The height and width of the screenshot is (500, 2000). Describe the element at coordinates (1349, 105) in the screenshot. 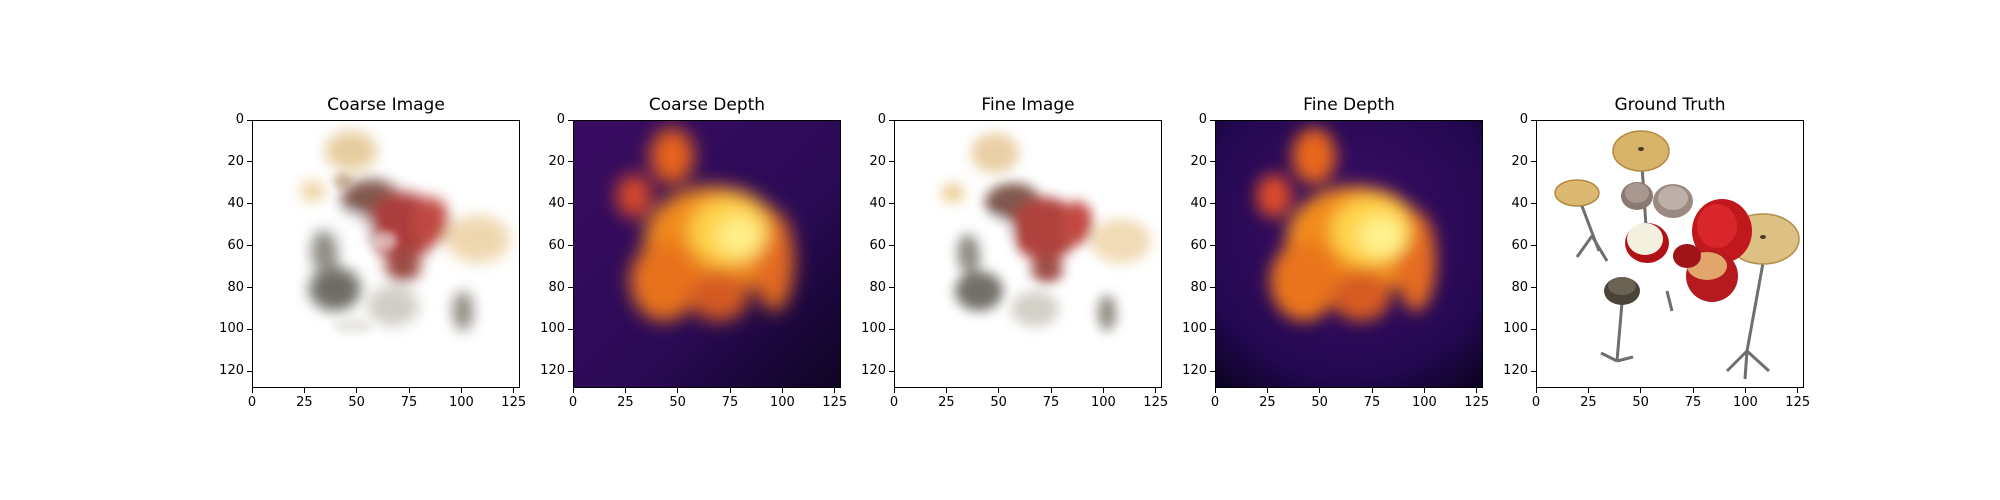

I see `panel-title-fine-depth: Fine Depth` at that location.